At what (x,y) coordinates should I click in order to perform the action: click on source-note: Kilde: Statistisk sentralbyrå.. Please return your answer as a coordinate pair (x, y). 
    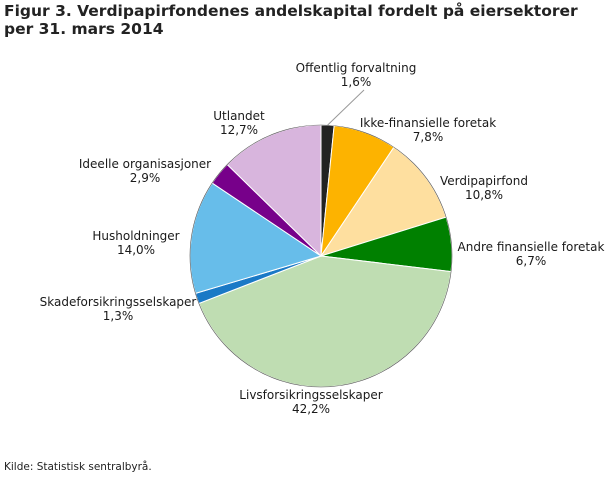
    Looking at the image, I should click on (78, 467).